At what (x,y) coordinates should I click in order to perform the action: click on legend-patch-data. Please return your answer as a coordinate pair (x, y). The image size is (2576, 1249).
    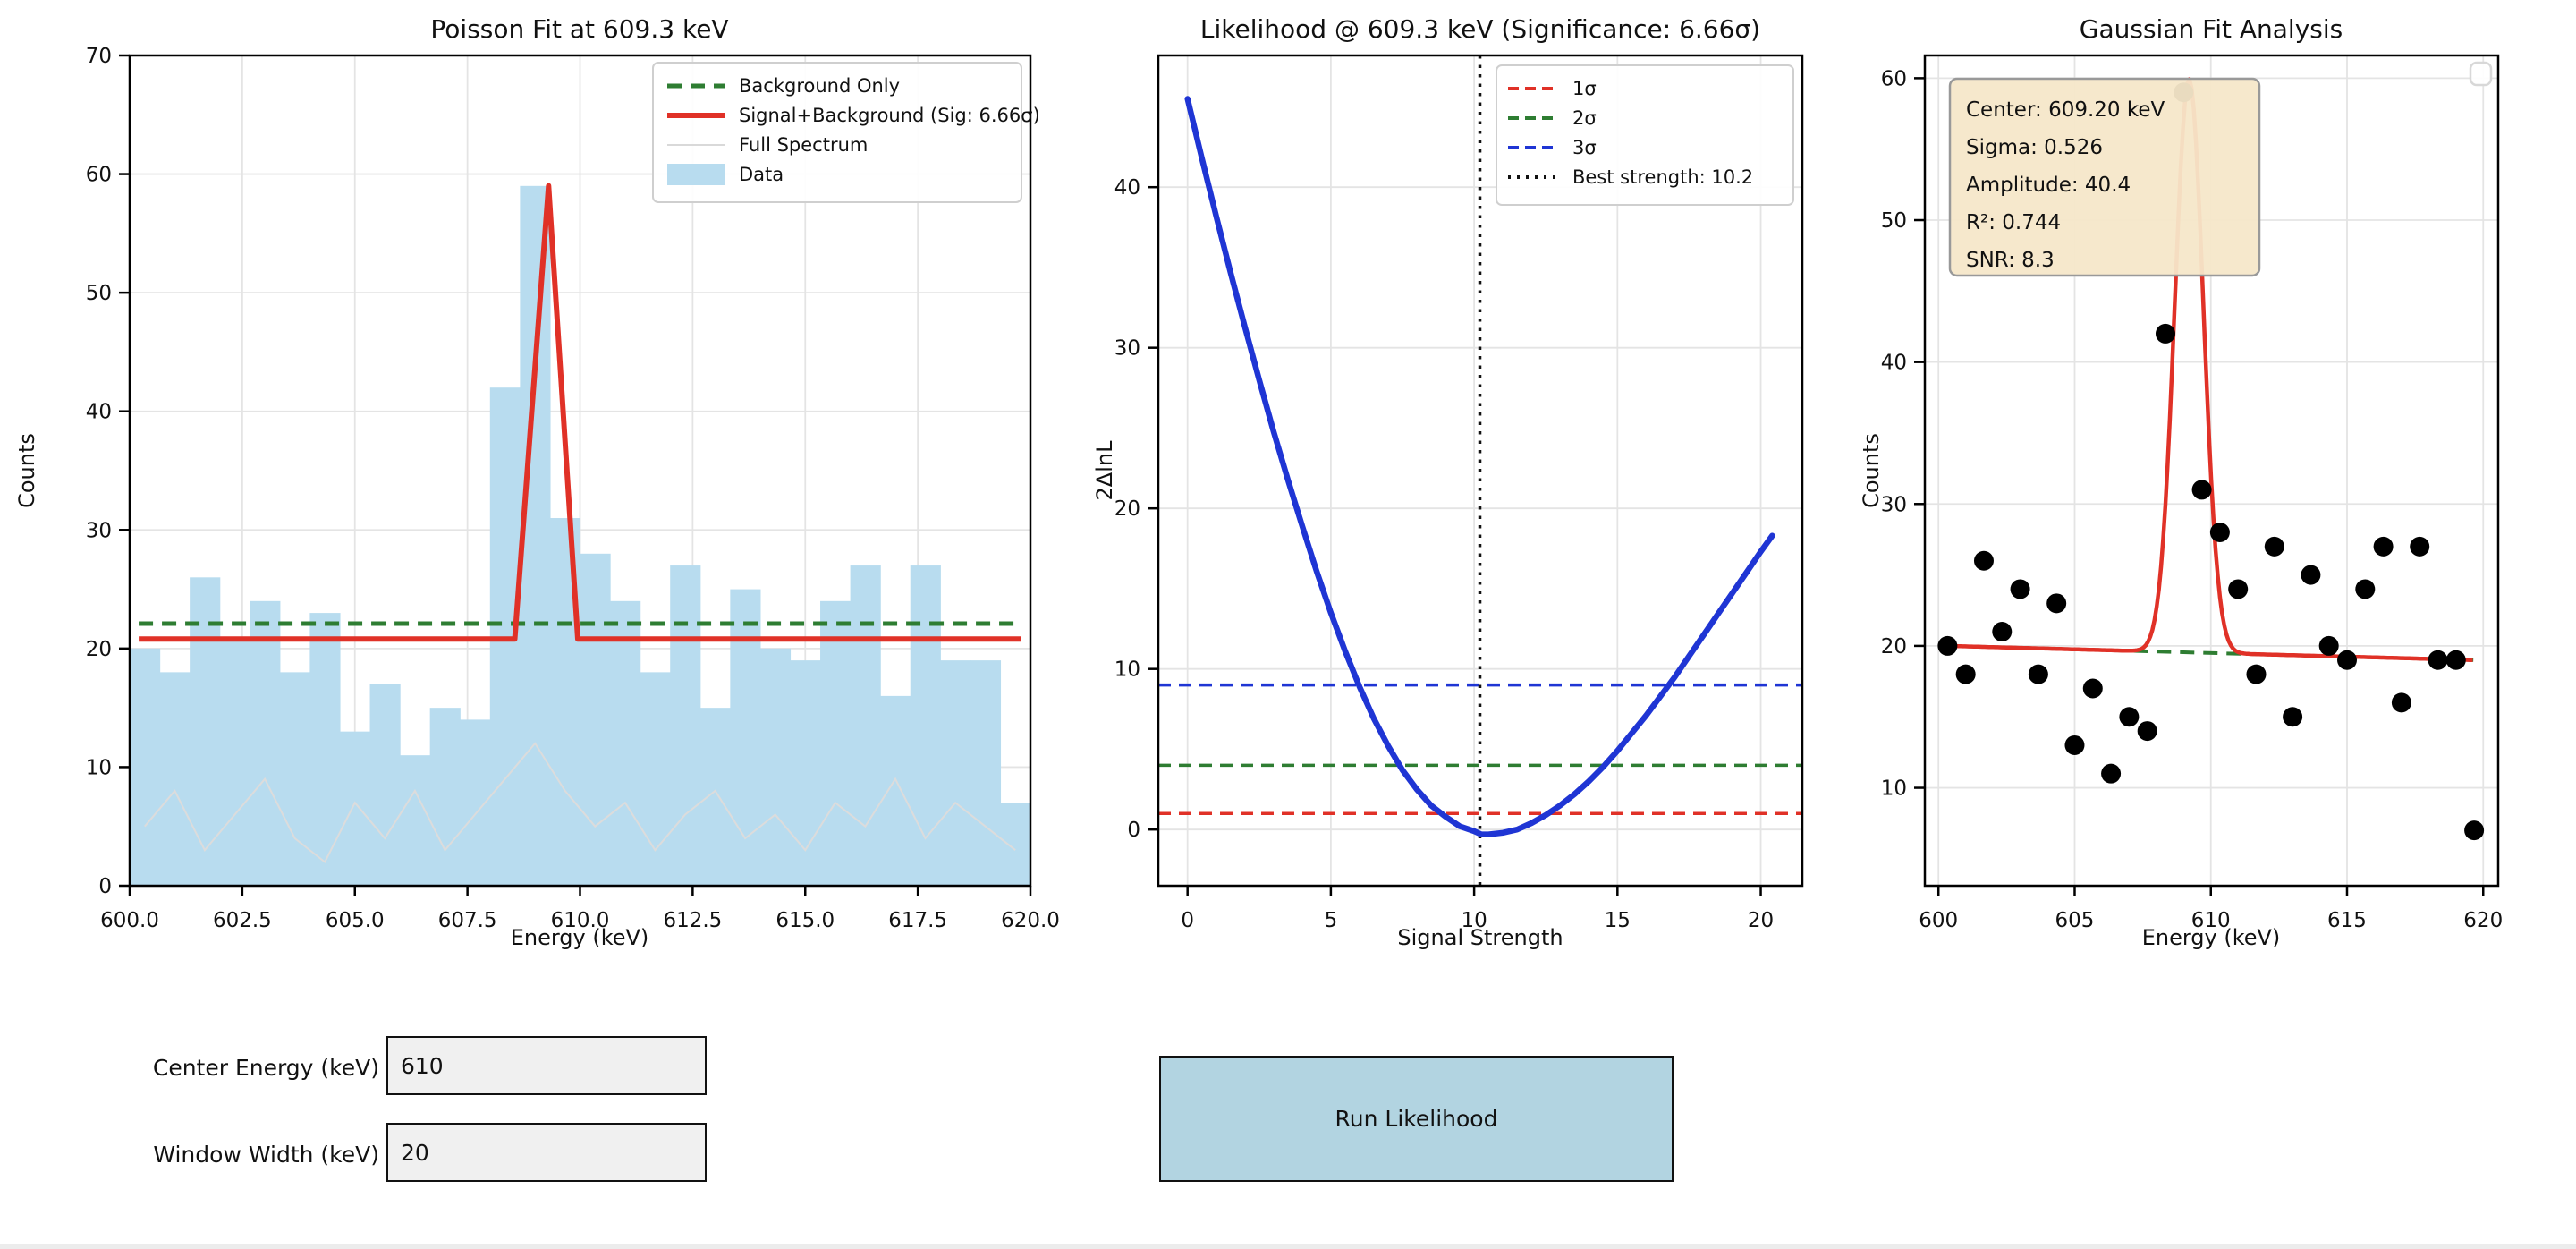
    Looking at the image, I should click on (695, 174).